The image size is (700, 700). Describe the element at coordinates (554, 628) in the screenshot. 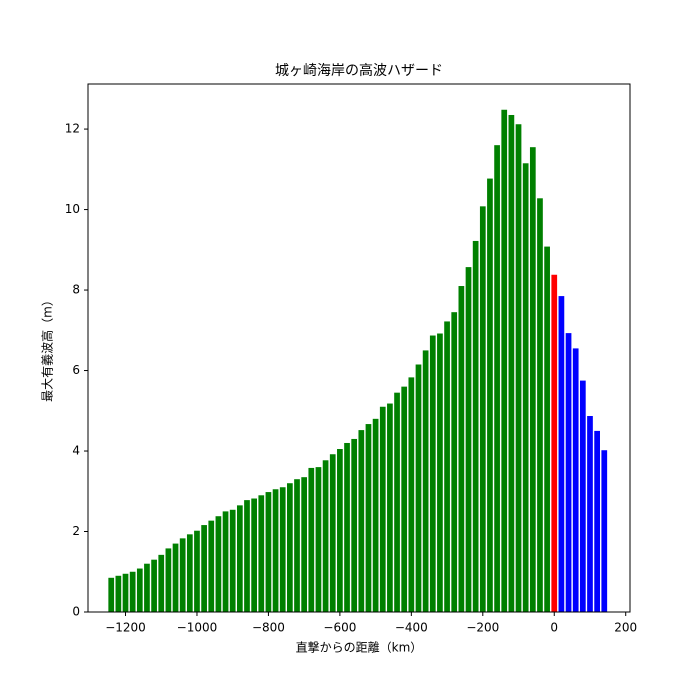

I see `x-tick-label: 0` at that location.